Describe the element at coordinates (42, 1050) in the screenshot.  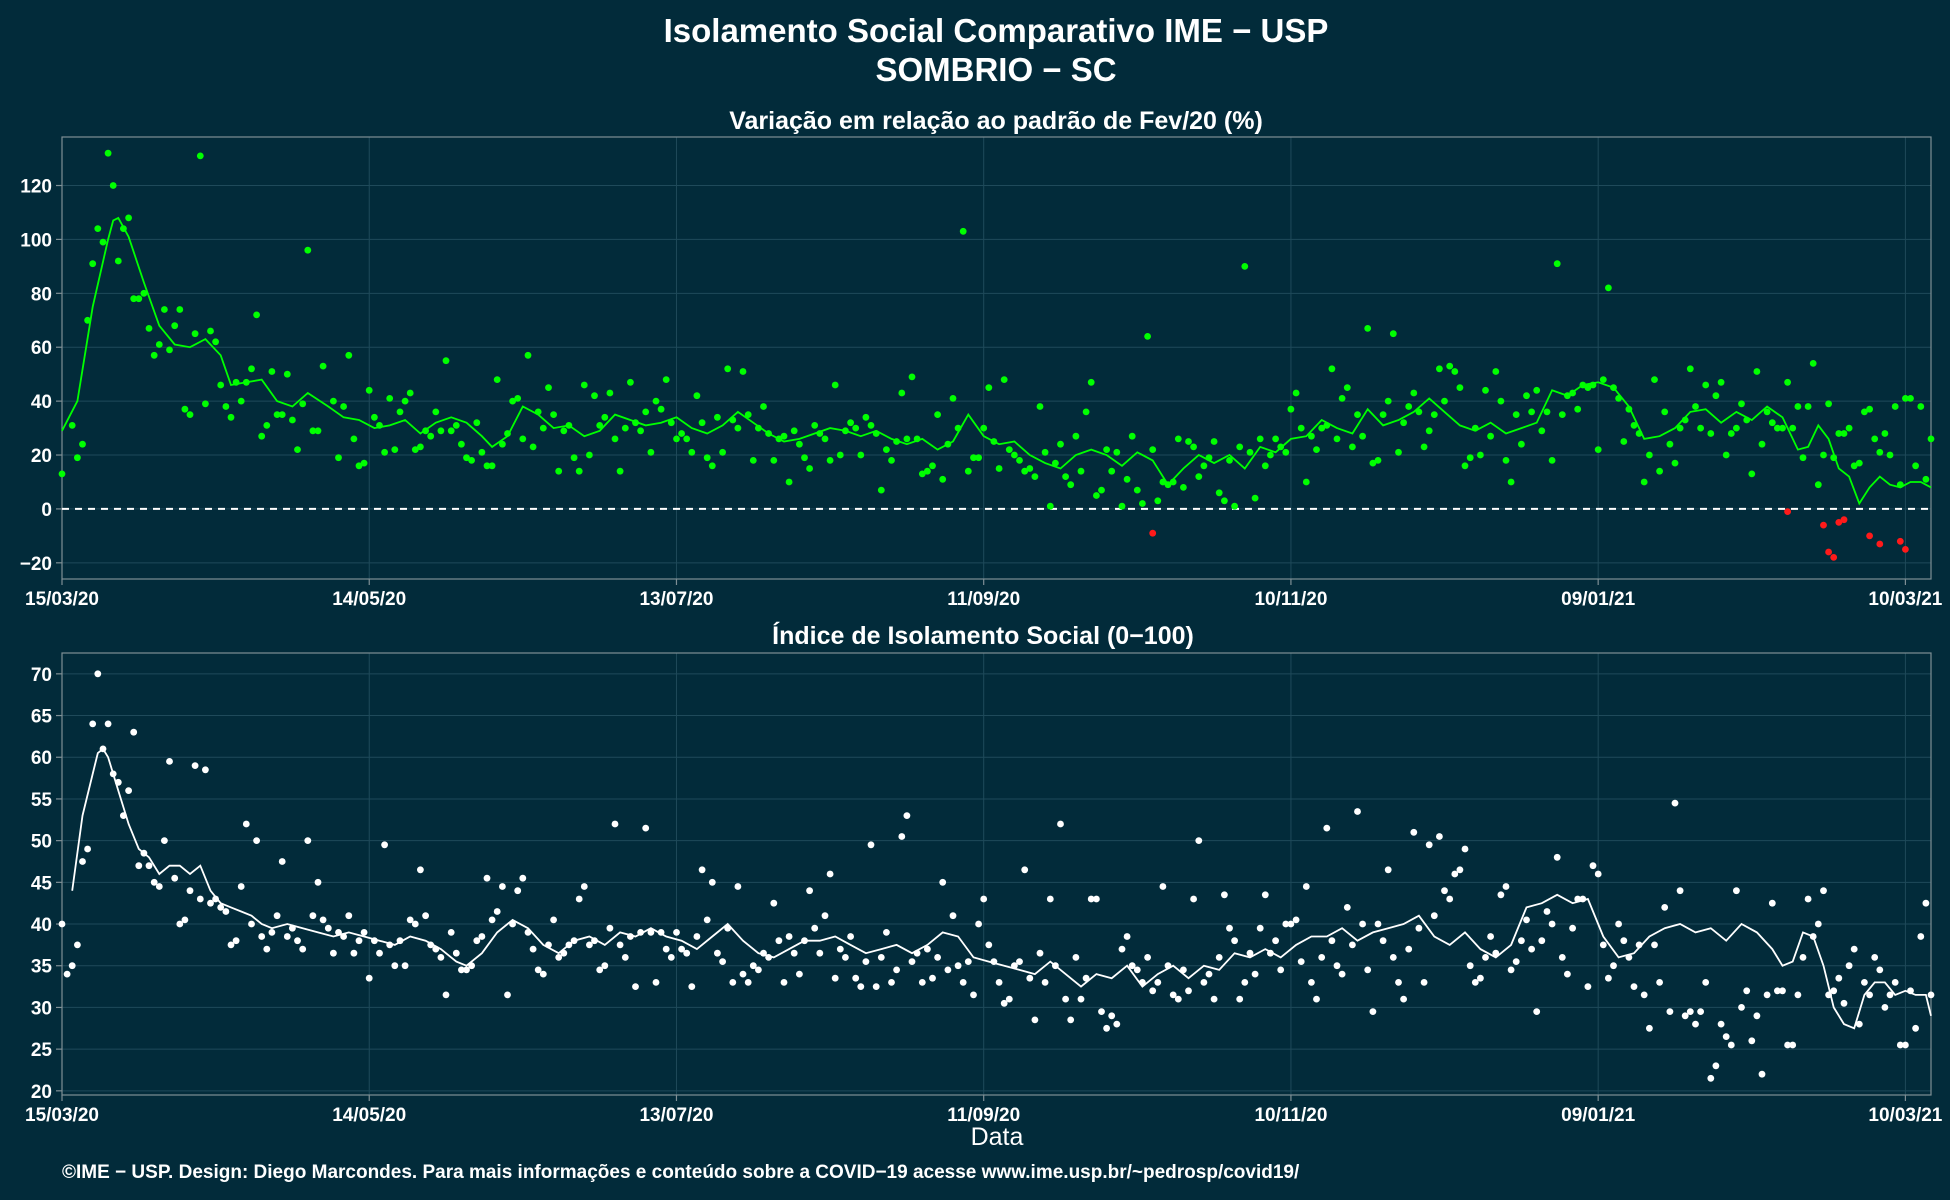
I see `panel2-y-tick-label: 25` at that location.